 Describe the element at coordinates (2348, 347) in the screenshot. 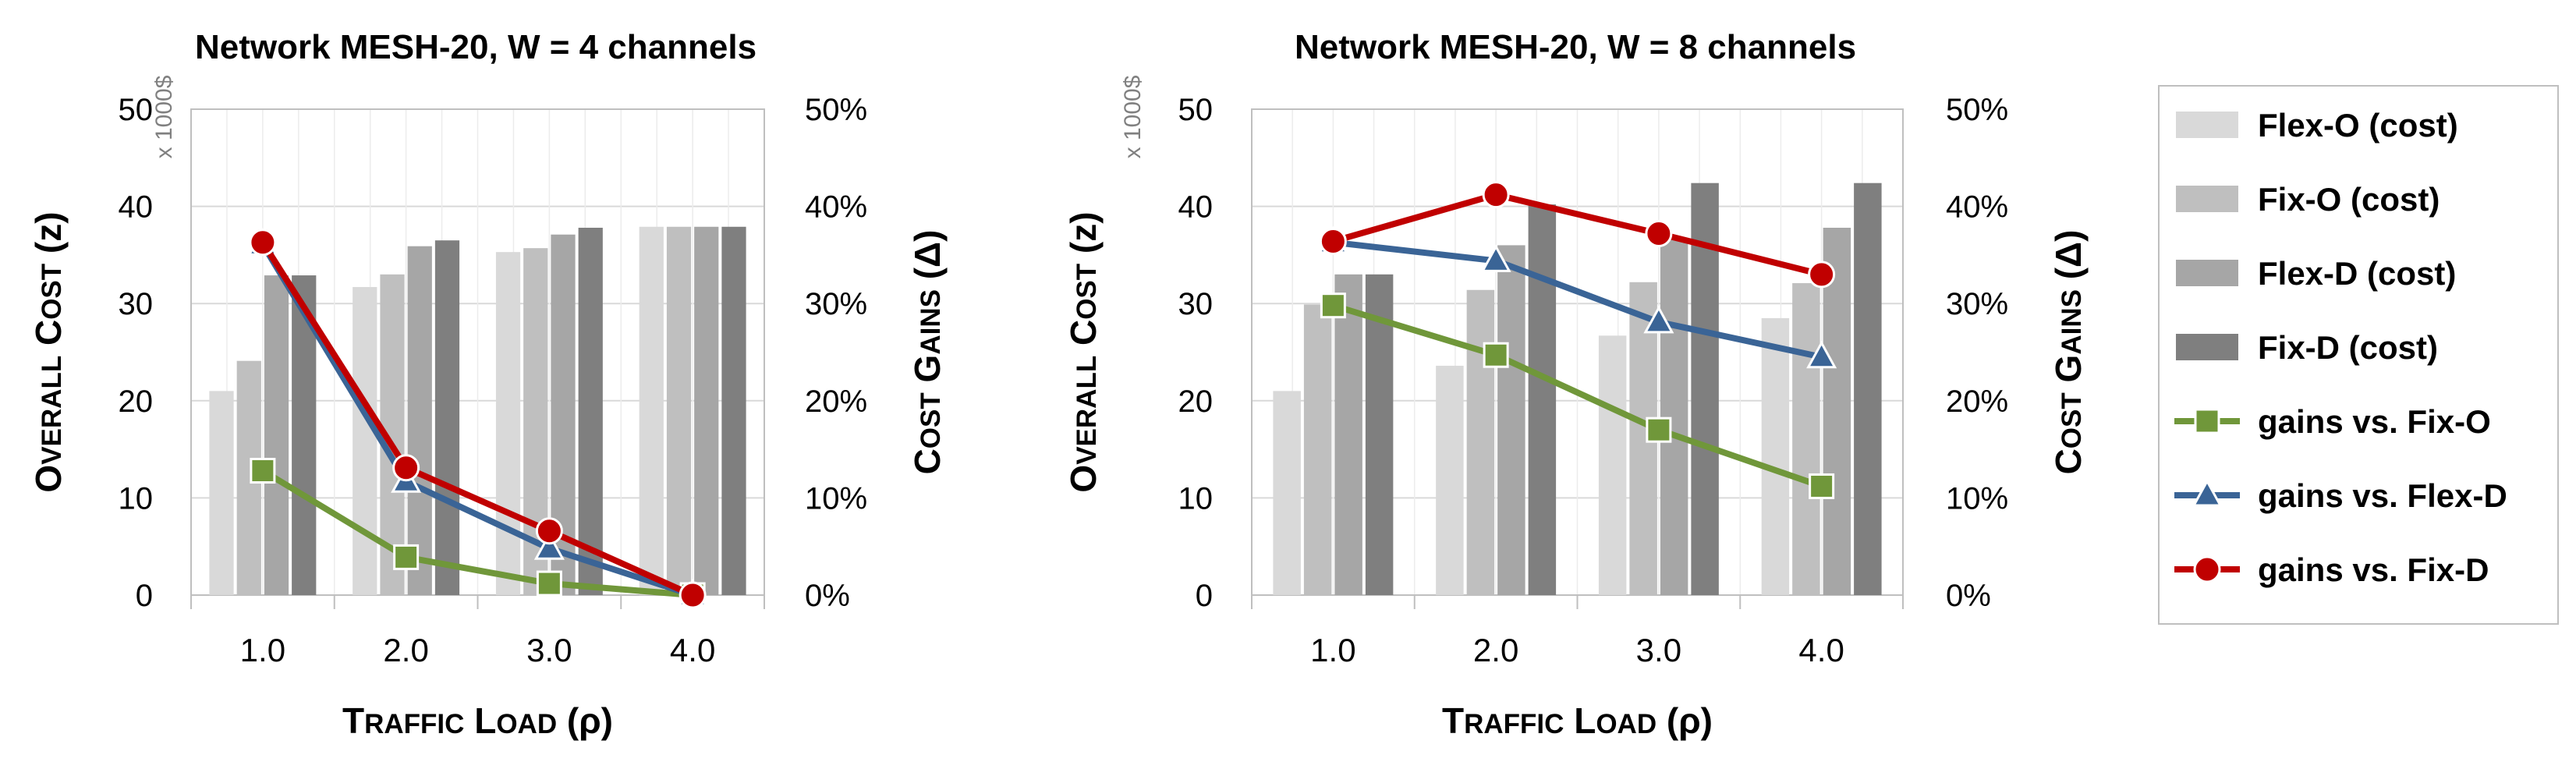

I see `legend-label: Fix-D (cost)` at that location.